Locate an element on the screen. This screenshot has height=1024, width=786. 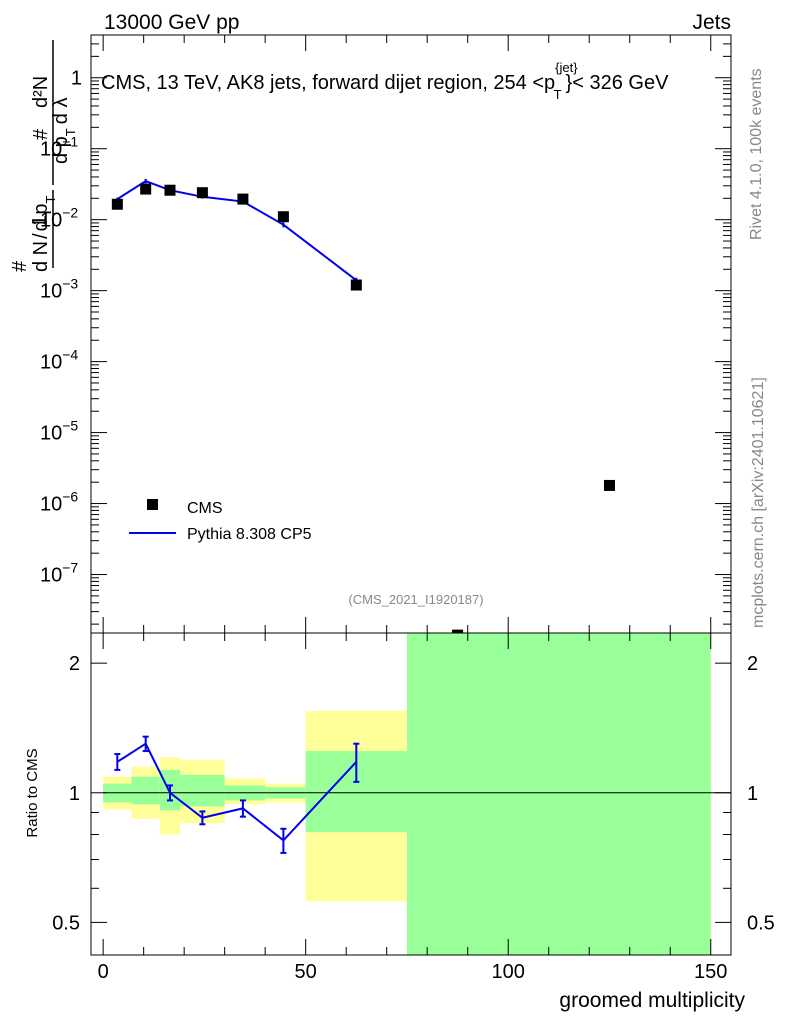
ylabel-dlambda: d λ is located at coordinates (61, 111).